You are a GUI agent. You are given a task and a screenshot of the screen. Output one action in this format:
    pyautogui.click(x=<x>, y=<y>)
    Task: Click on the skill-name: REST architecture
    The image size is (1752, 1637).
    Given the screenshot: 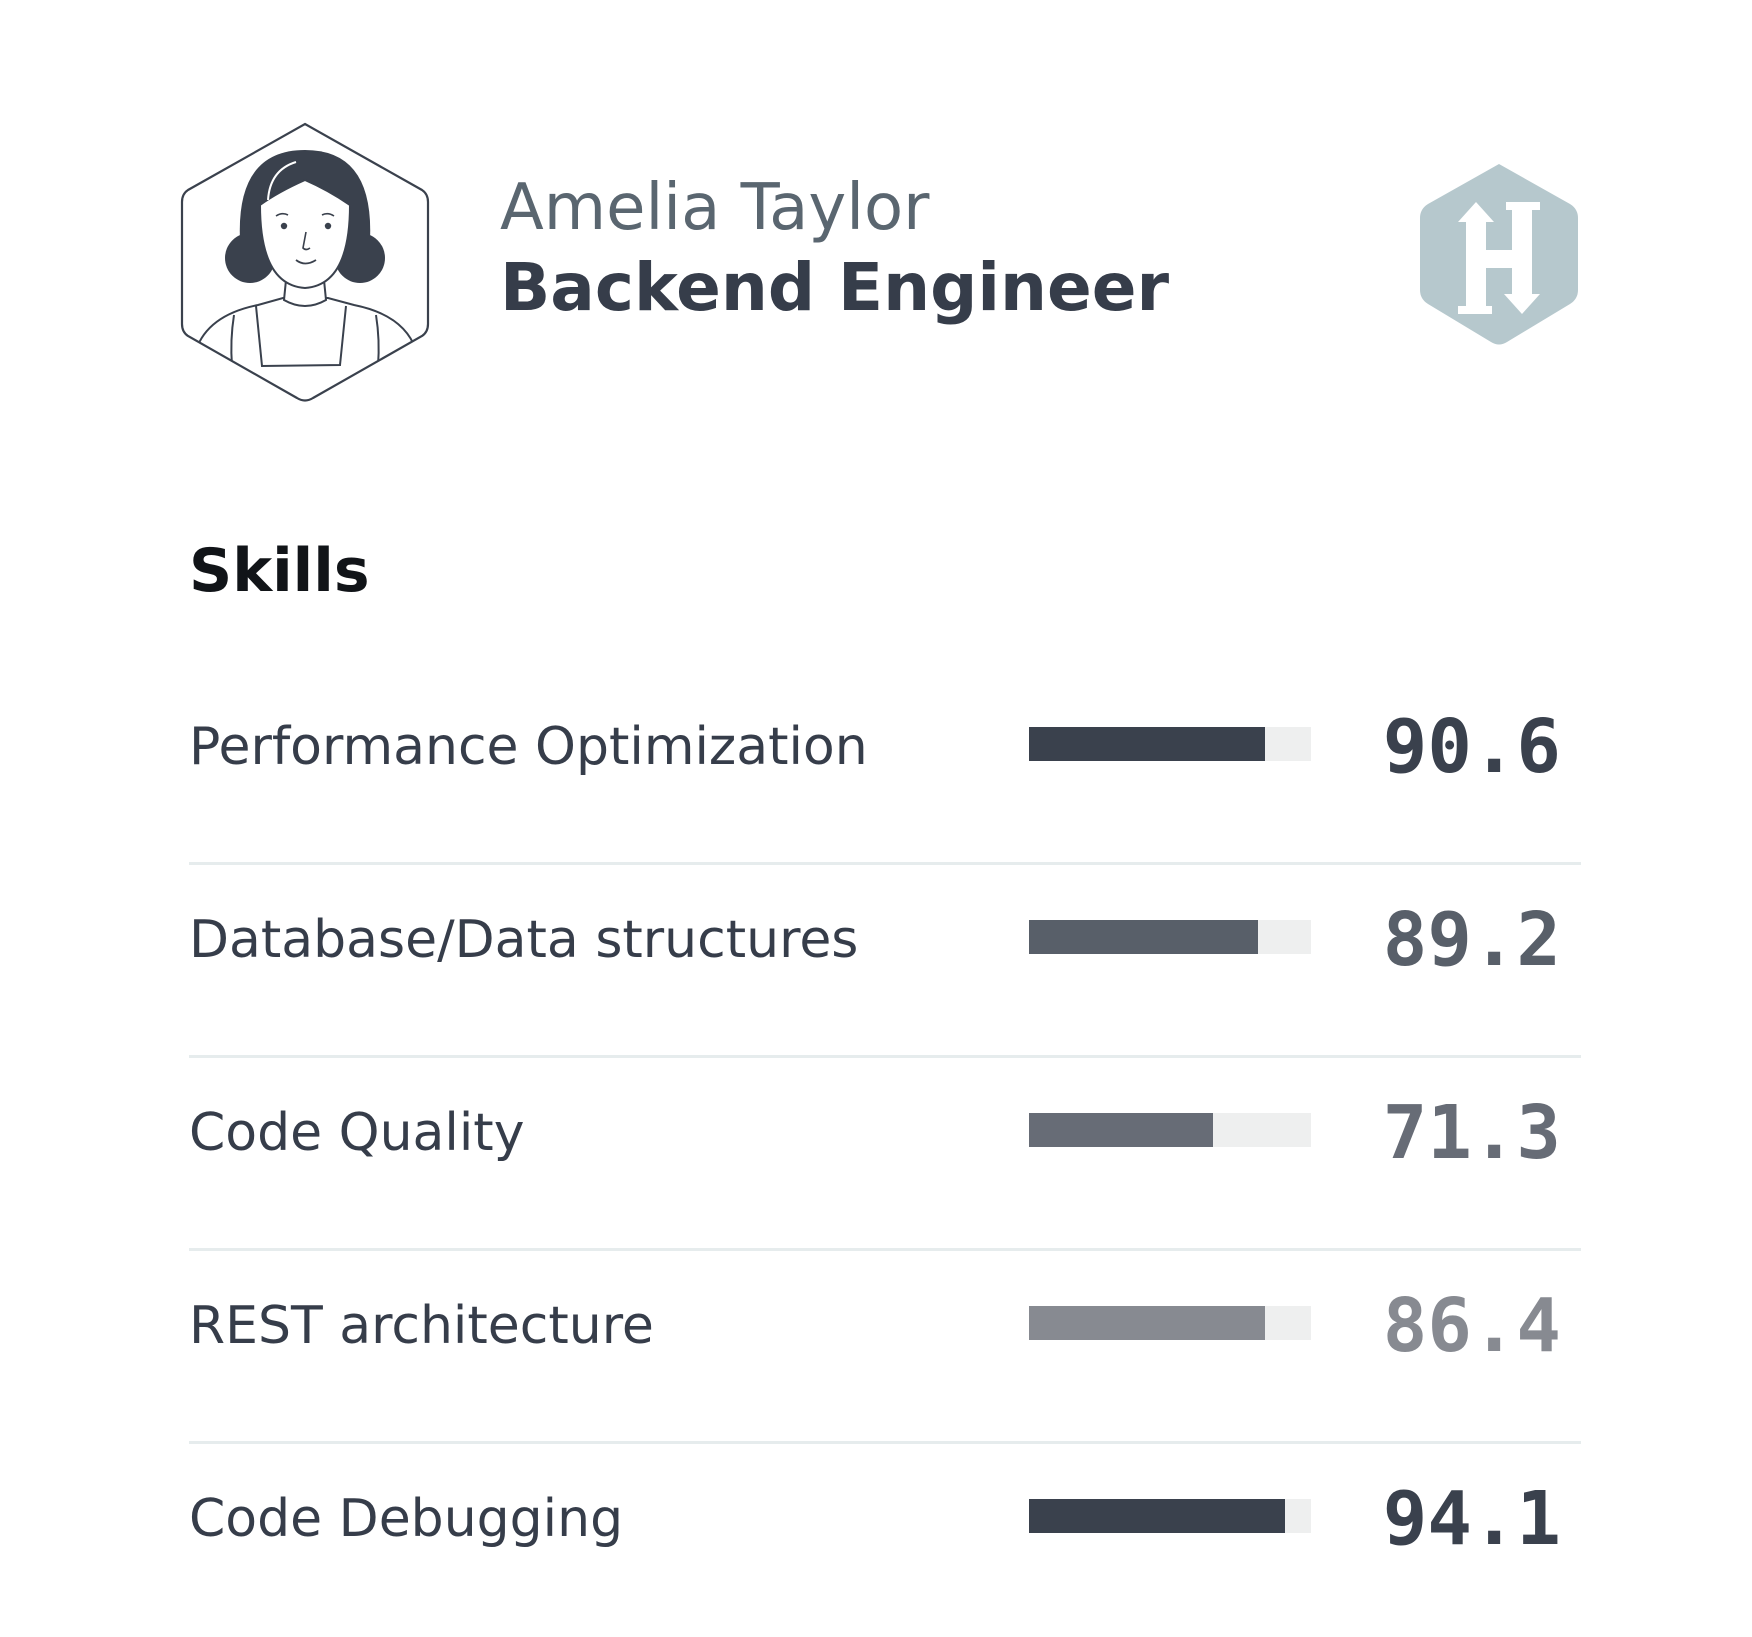 What is the action you would take?
    pyautogui.click(x=421, y=1326)
    